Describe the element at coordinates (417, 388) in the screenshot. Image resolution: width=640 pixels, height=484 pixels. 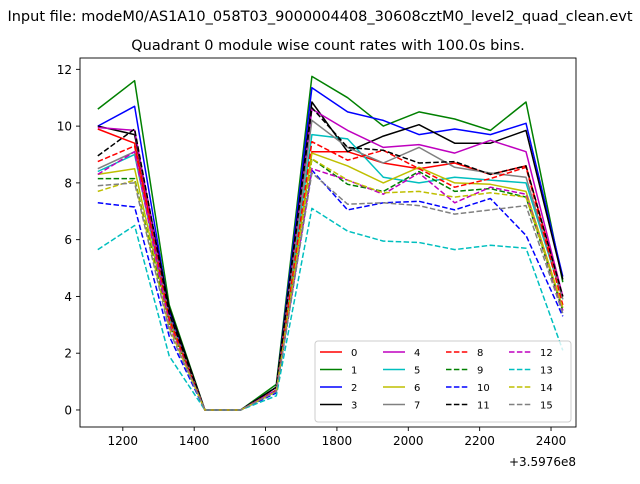
I see `legend-label-6: 6` at that location.